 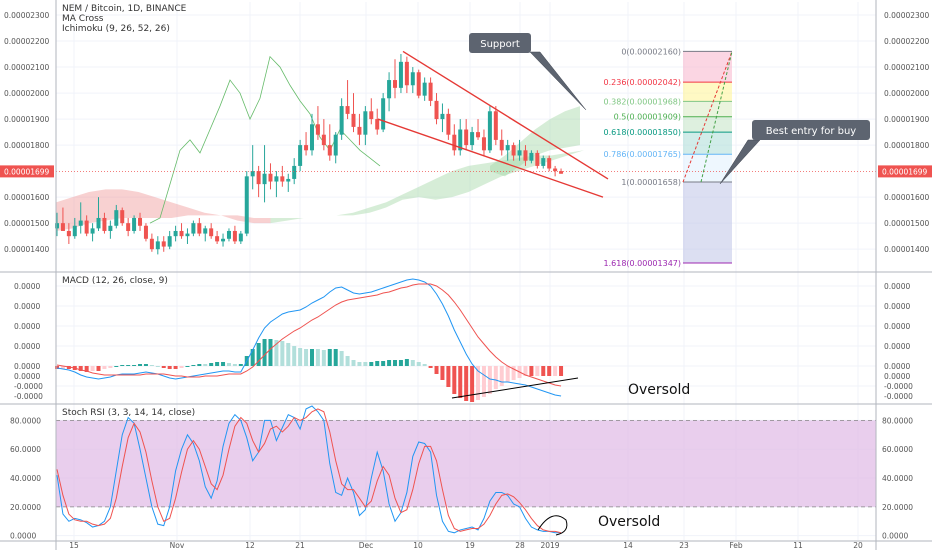 I want to click on price-badge-left, so click(x=27, y=171).